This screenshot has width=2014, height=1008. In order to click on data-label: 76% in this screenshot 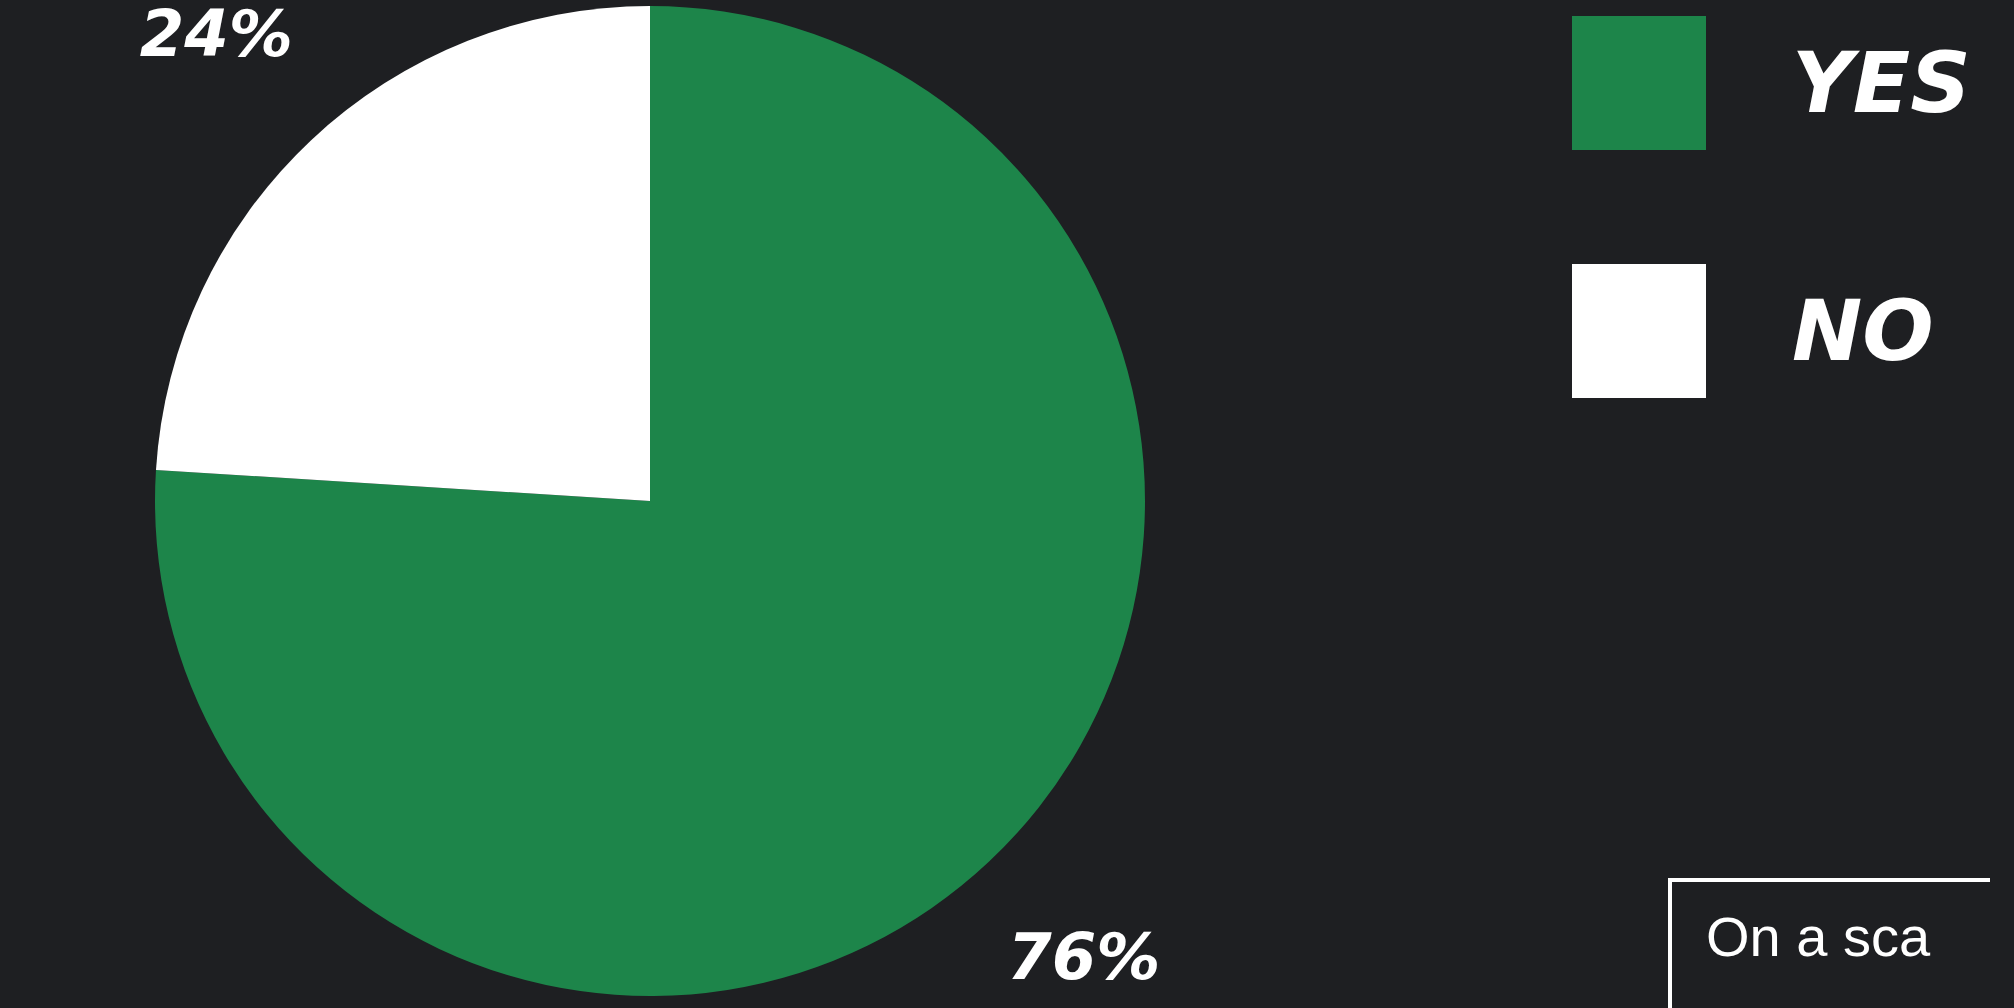, I will do `click(1084, 957)`.